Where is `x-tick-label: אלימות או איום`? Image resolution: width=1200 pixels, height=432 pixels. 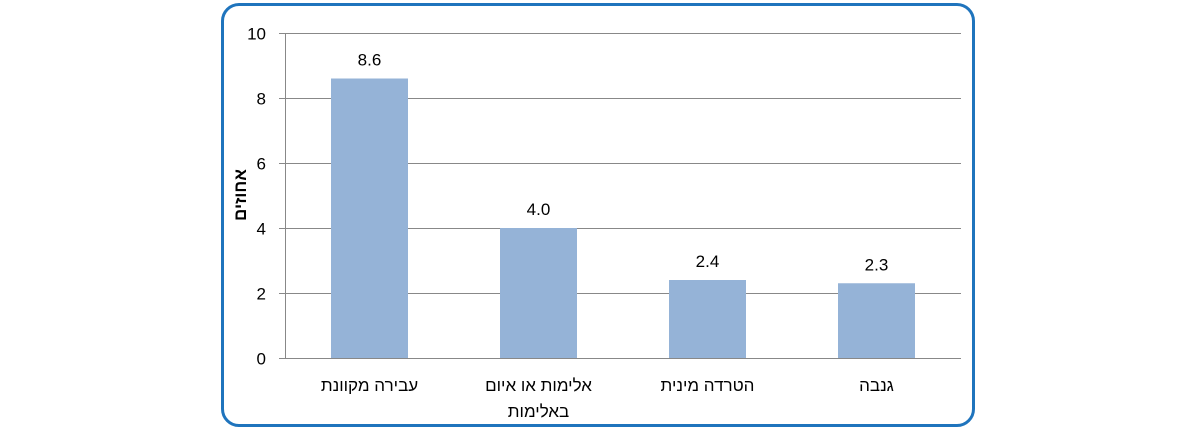 x-tick-label: אלימות או איום is located at coordinates (538, 385).